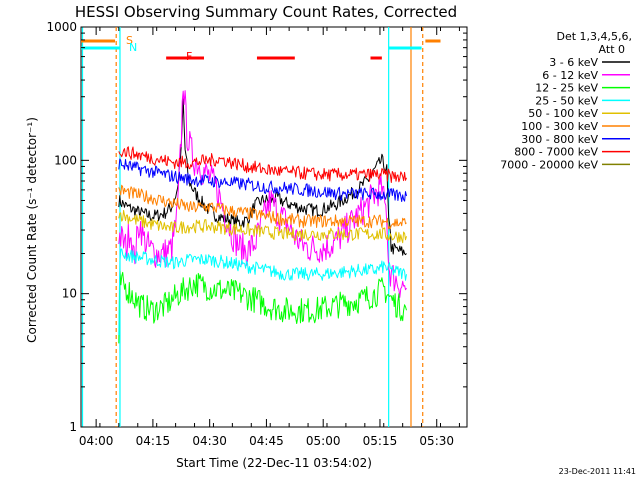  I want to click on legend-label-6: 300 - 800 keV, so click(559, 139).